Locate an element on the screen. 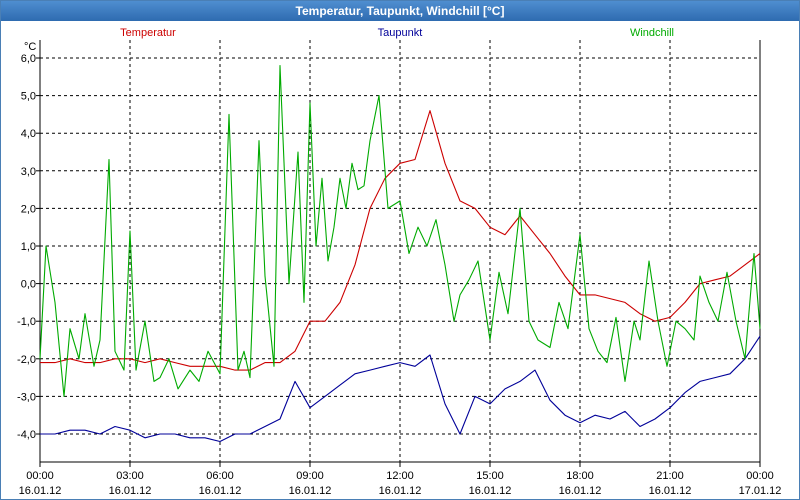 The width and height of the screenshot is (800, 500). x-tick-time: 15:00 is located at coordinates (490, 476).